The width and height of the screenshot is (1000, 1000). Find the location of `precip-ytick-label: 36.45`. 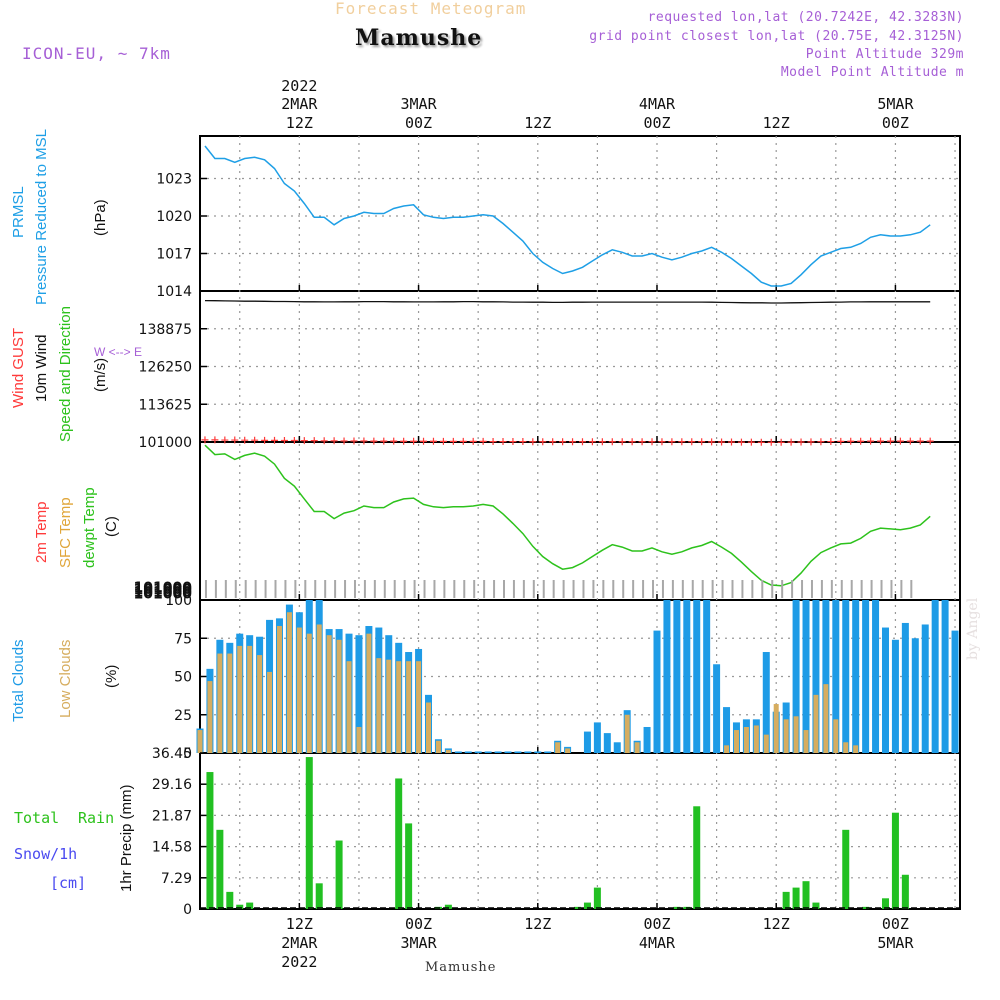

precip-ytick-label: 36.45 is located at coordinates (172, 754).